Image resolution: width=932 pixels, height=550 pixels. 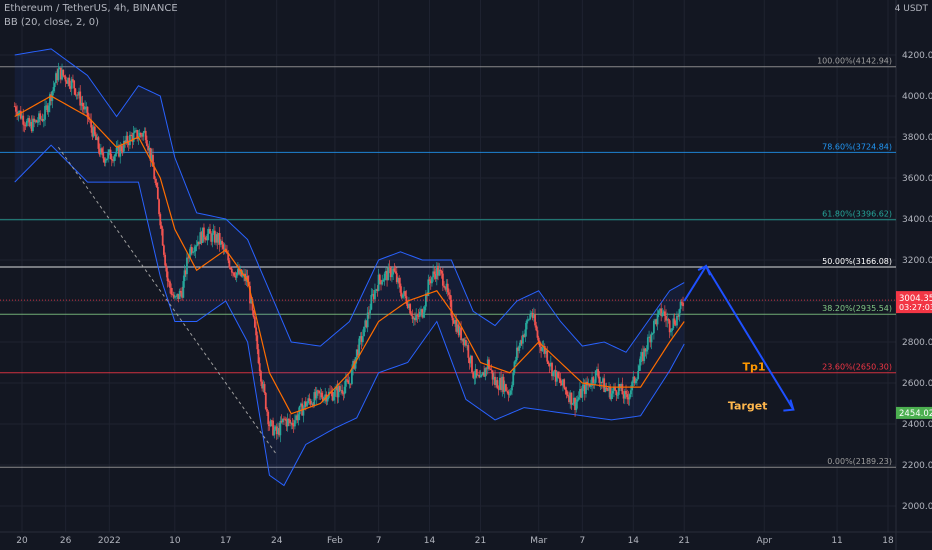 I want to click on currency-label: 4 USDT, so click(x=911, y=9).